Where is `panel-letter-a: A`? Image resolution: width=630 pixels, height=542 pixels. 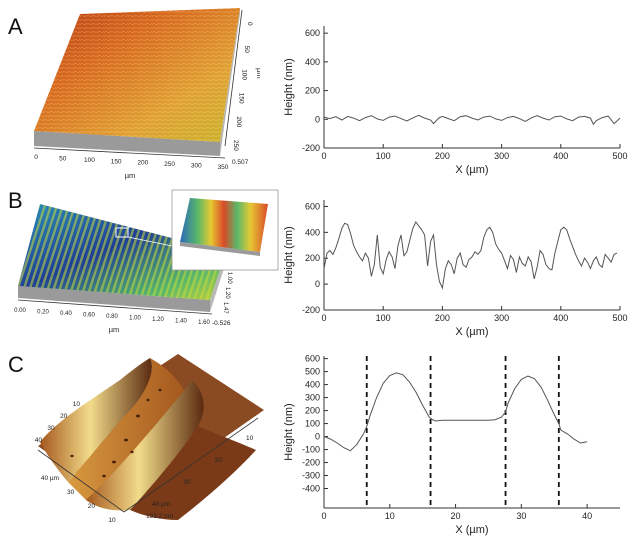 panel-letter-a: A is located at coordinates (15, 26).